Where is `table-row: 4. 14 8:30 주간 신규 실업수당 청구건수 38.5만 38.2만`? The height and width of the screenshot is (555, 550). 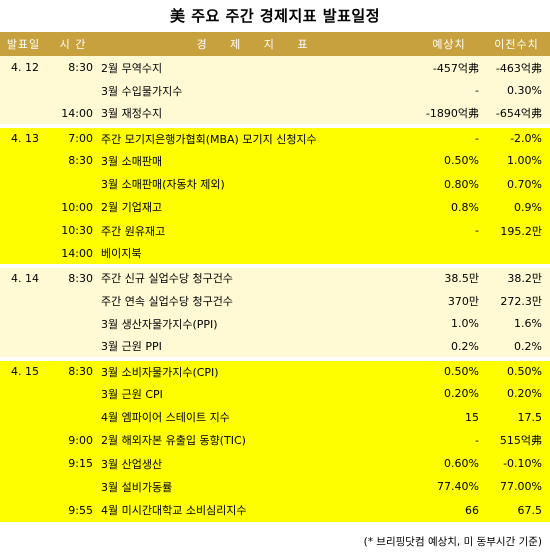
table-row: 4. 14 8:30 주간 신규 실업수당 청구건수 38.5만 38.2만 is located at coordinates (275, 276).